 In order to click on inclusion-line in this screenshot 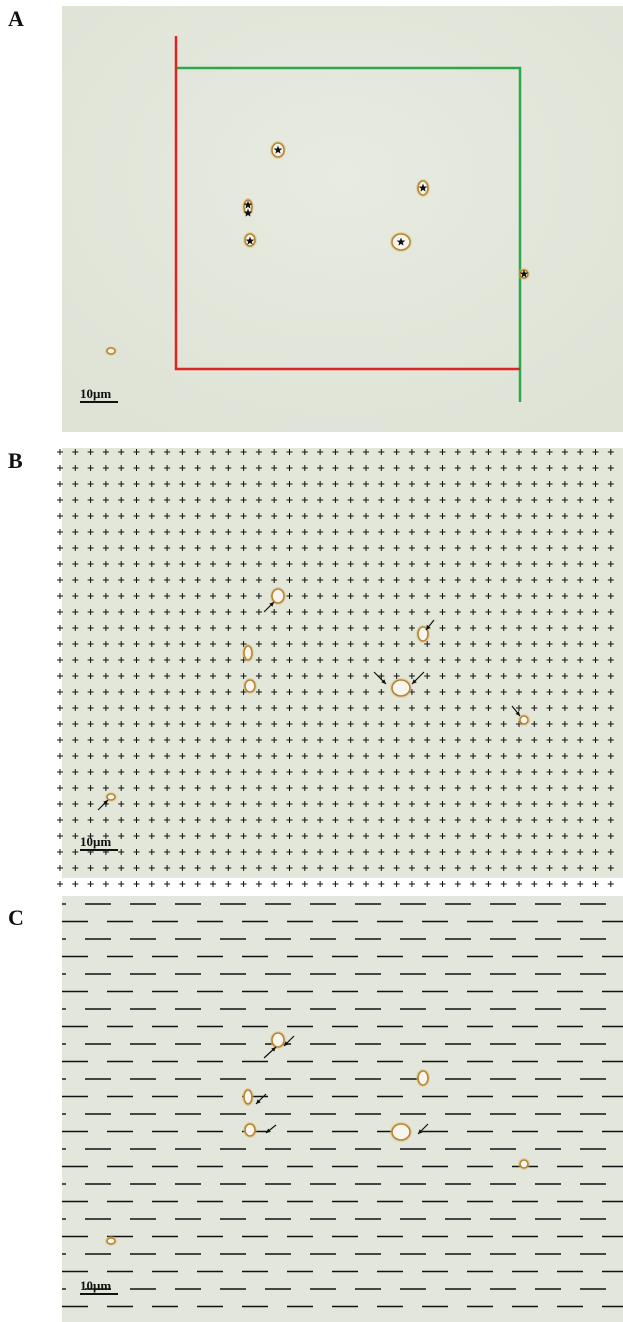, I will do `click(349, 234)`.